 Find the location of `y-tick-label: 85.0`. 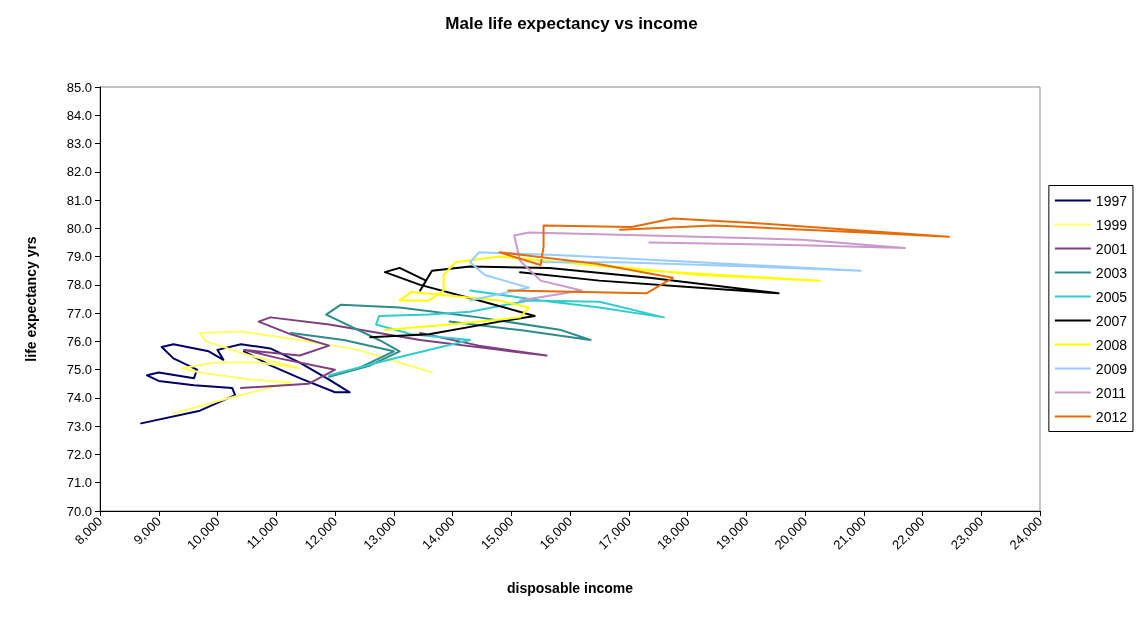

y-tick-label: 85.0 is located at coordinates (79, 87).